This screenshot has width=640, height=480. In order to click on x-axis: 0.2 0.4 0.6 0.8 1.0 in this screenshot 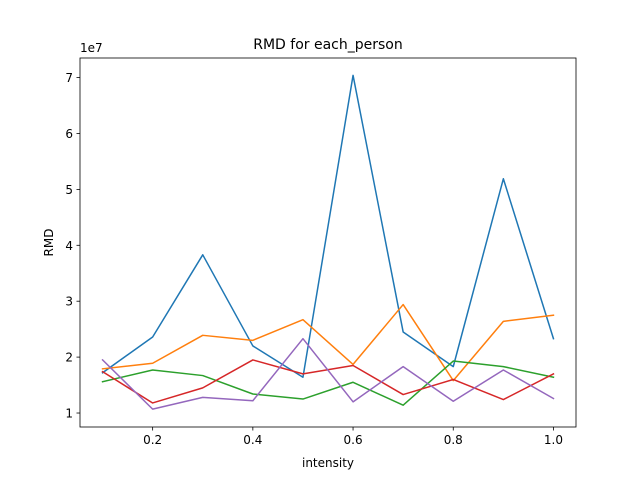, I will do `click(353, 437)`.